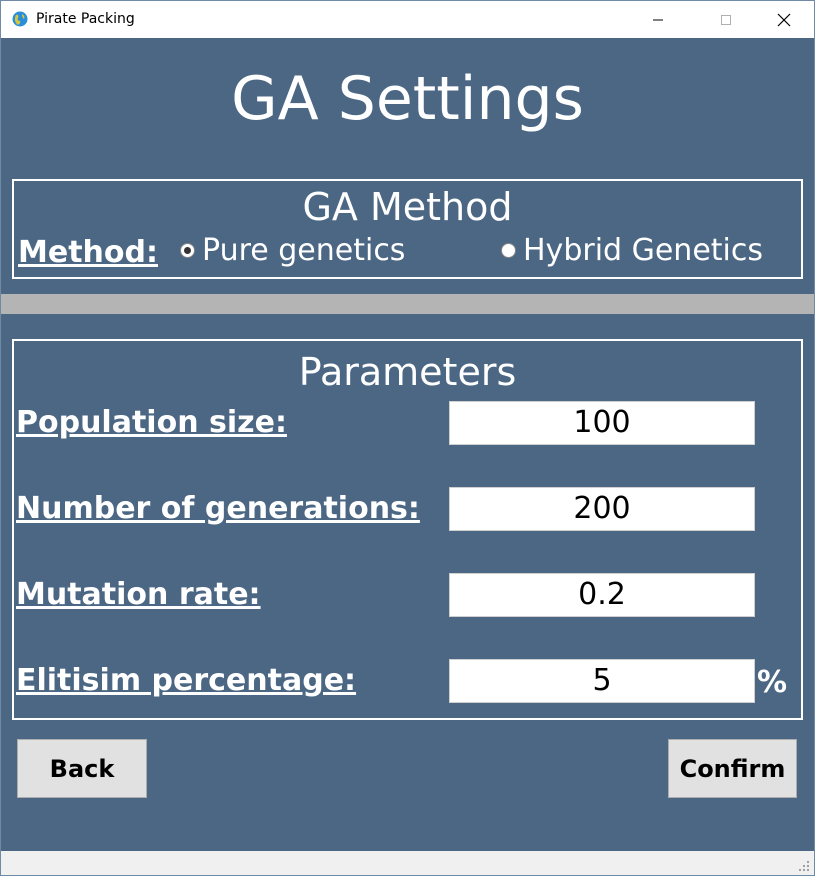 The height and width of the screenshot is (876, 815). Describe the element at coordinates (407, 207) in the screenshot. I see `ga-method-title: GA Method` at that location.